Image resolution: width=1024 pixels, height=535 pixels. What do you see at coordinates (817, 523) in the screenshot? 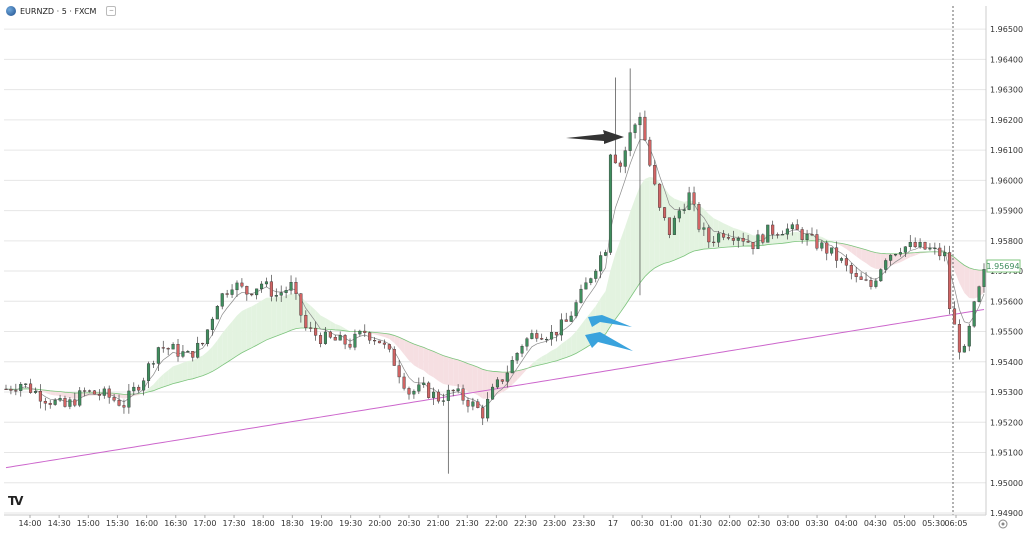
I see `x-tick-label: 03:30` at bounding box center [817, 523].